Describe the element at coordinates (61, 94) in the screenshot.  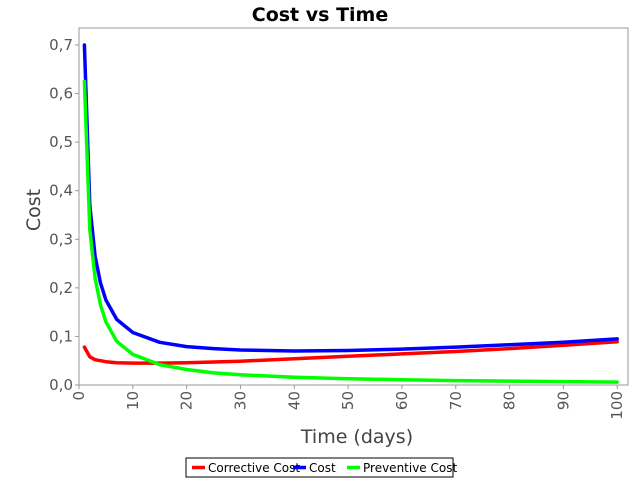
I see `y-tick-label: 0,6` at that location.